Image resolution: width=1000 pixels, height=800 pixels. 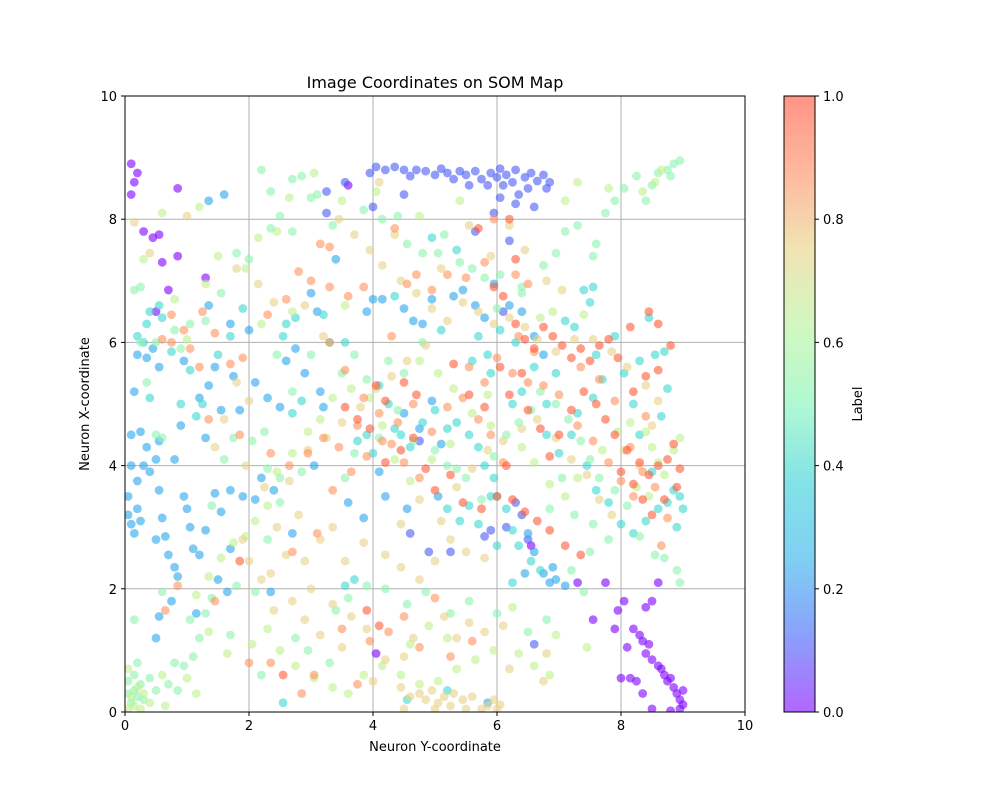 What do you see at coordinates (621, 726) in the screenshot?
I see `x-tick-label: 8` at bounding box center [621, 726].